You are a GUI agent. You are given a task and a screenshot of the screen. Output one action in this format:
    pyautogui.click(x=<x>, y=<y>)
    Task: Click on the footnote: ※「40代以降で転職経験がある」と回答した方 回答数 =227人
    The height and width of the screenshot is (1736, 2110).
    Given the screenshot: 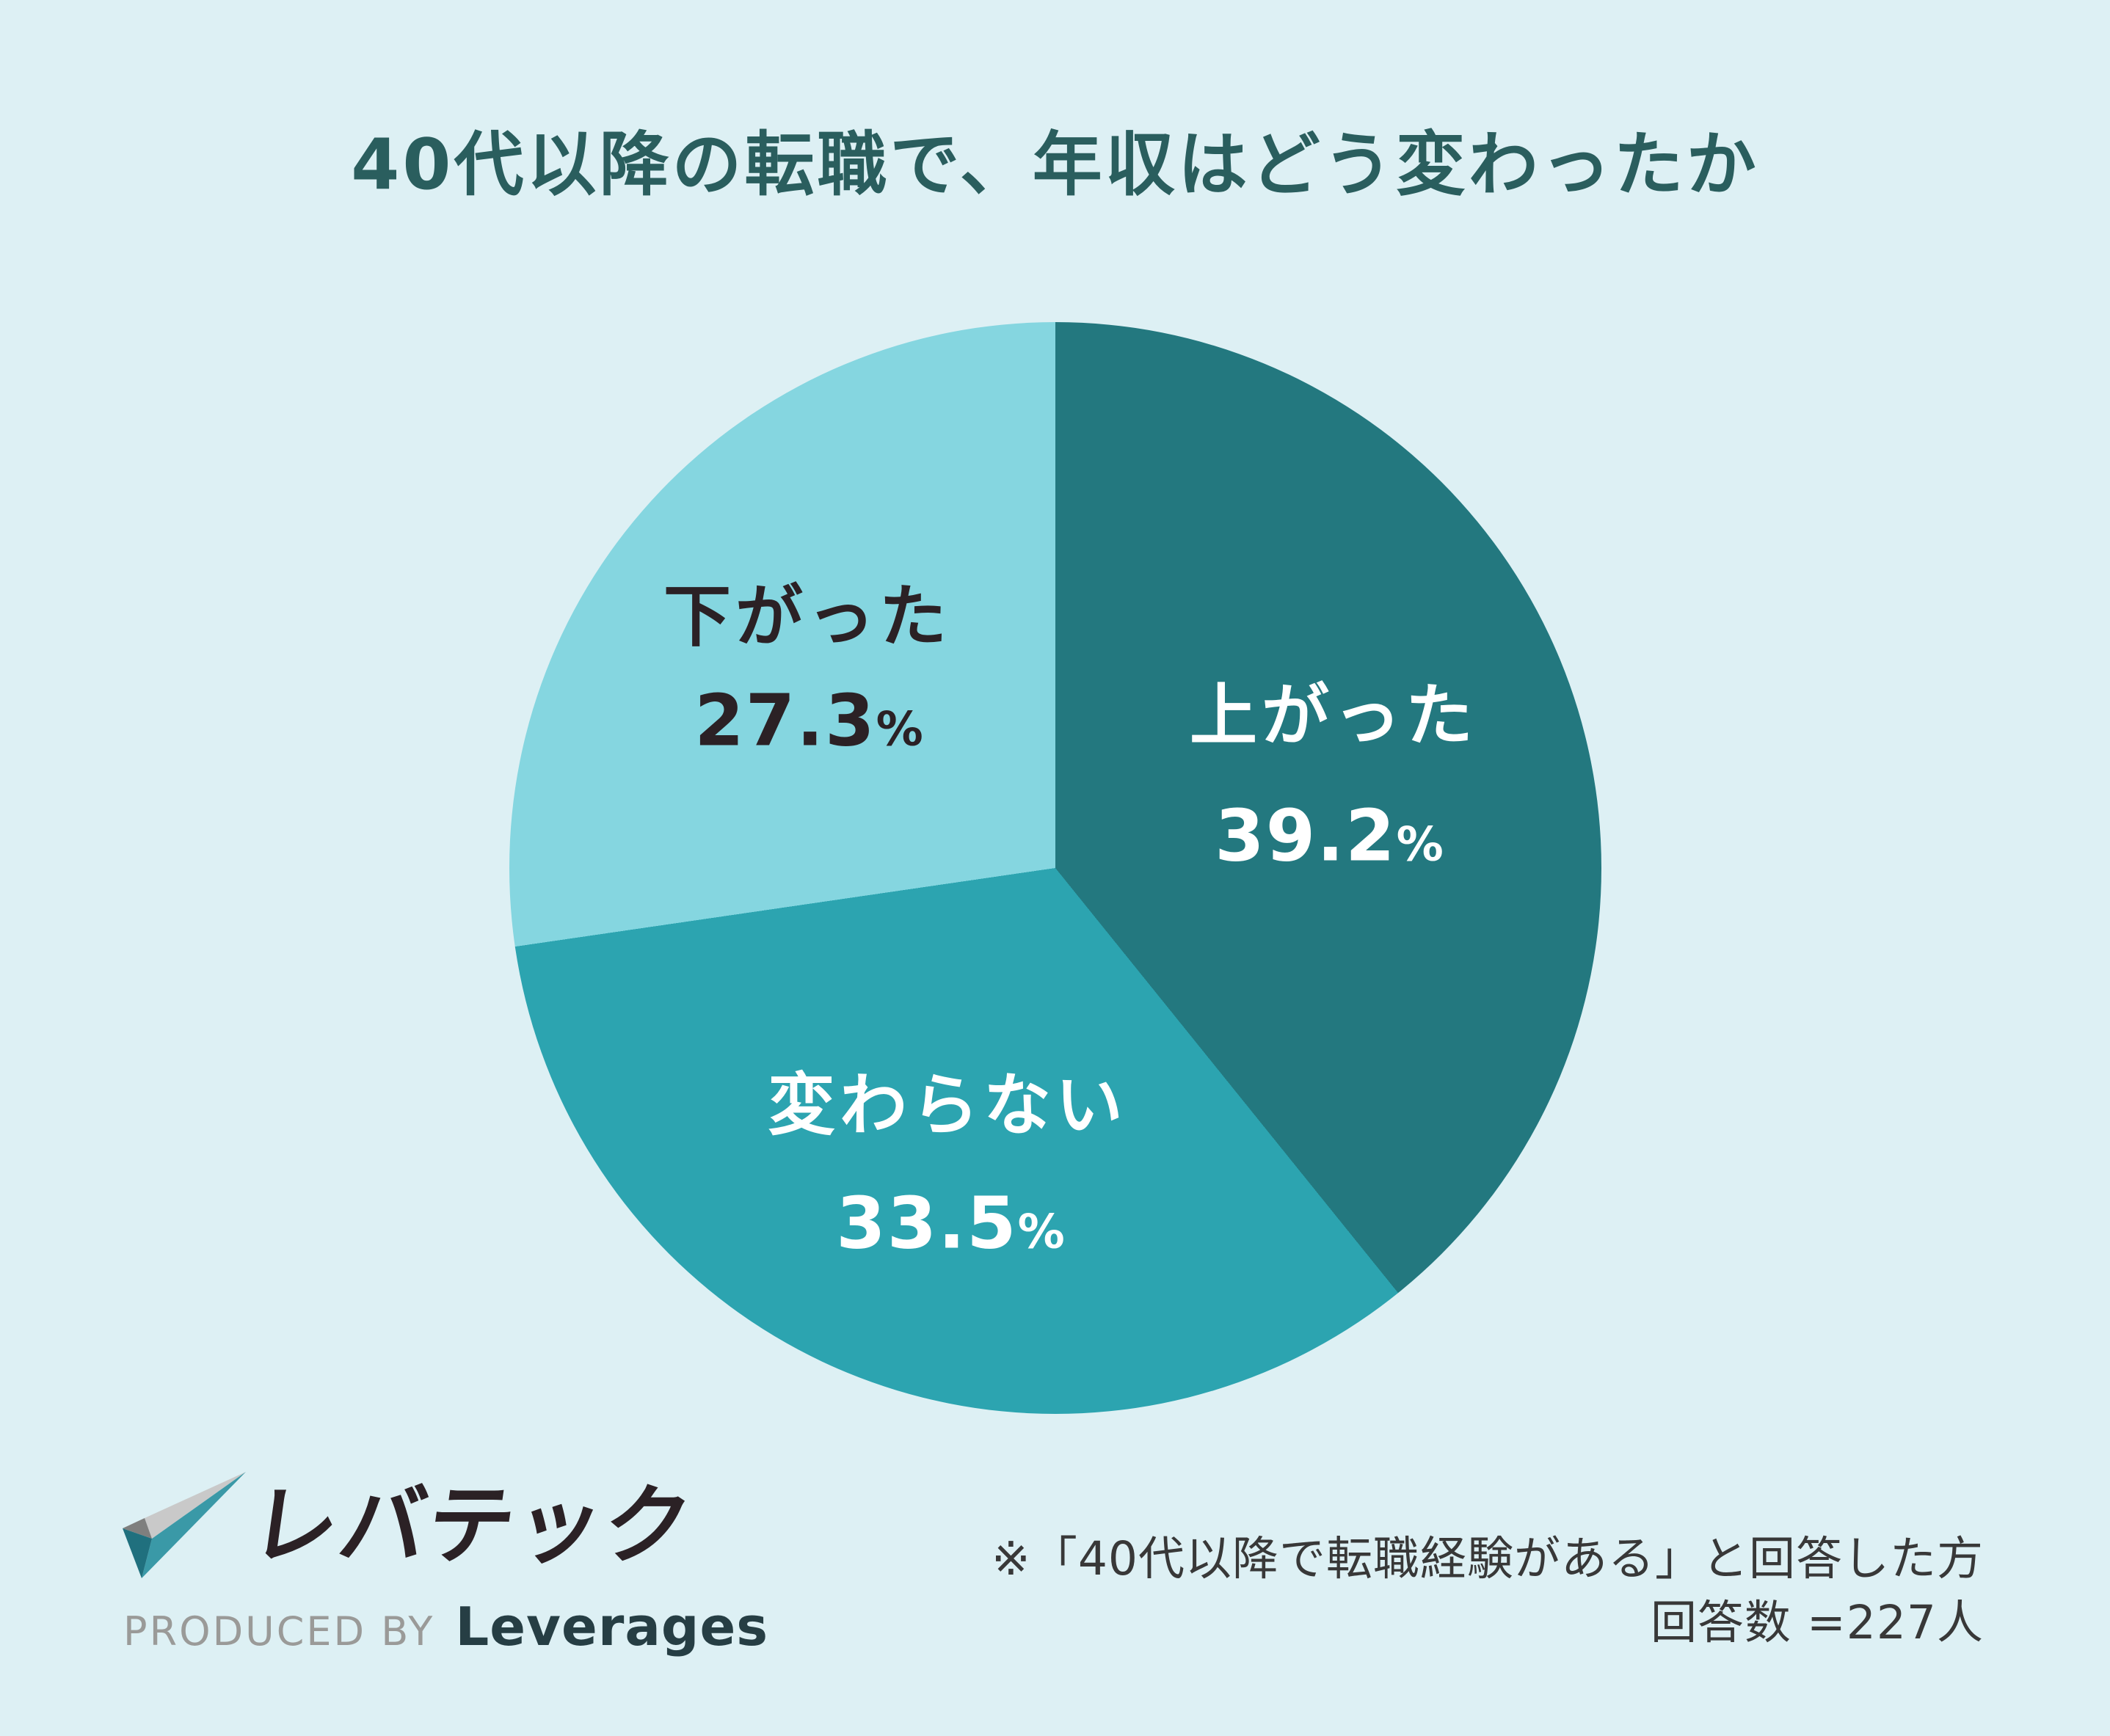 What is the action you would take?
    pyautogui.click(x=1488, y=1591)
    